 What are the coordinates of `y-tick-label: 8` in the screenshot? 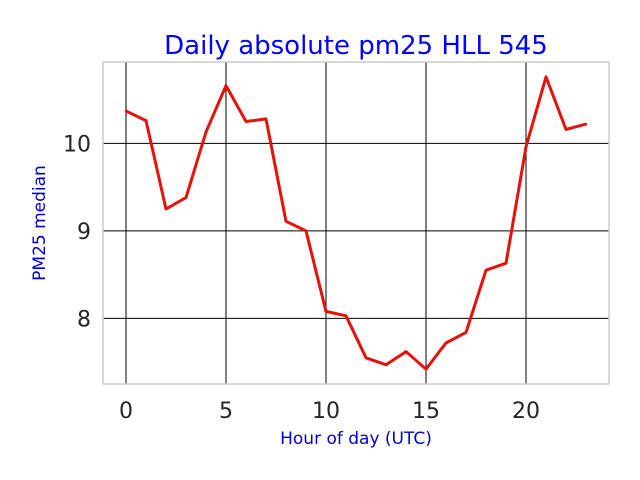 It's located at (84, 319).